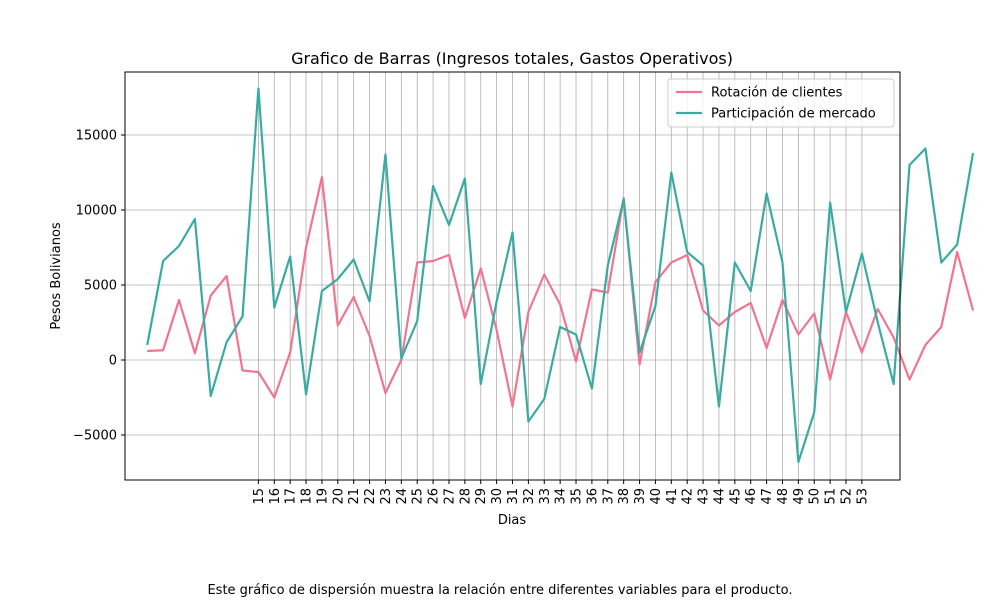 This screenshot has width=1000, height=600. I want to click on y-axis: −5000 0 5000 10000 15000, so click(99, 286).